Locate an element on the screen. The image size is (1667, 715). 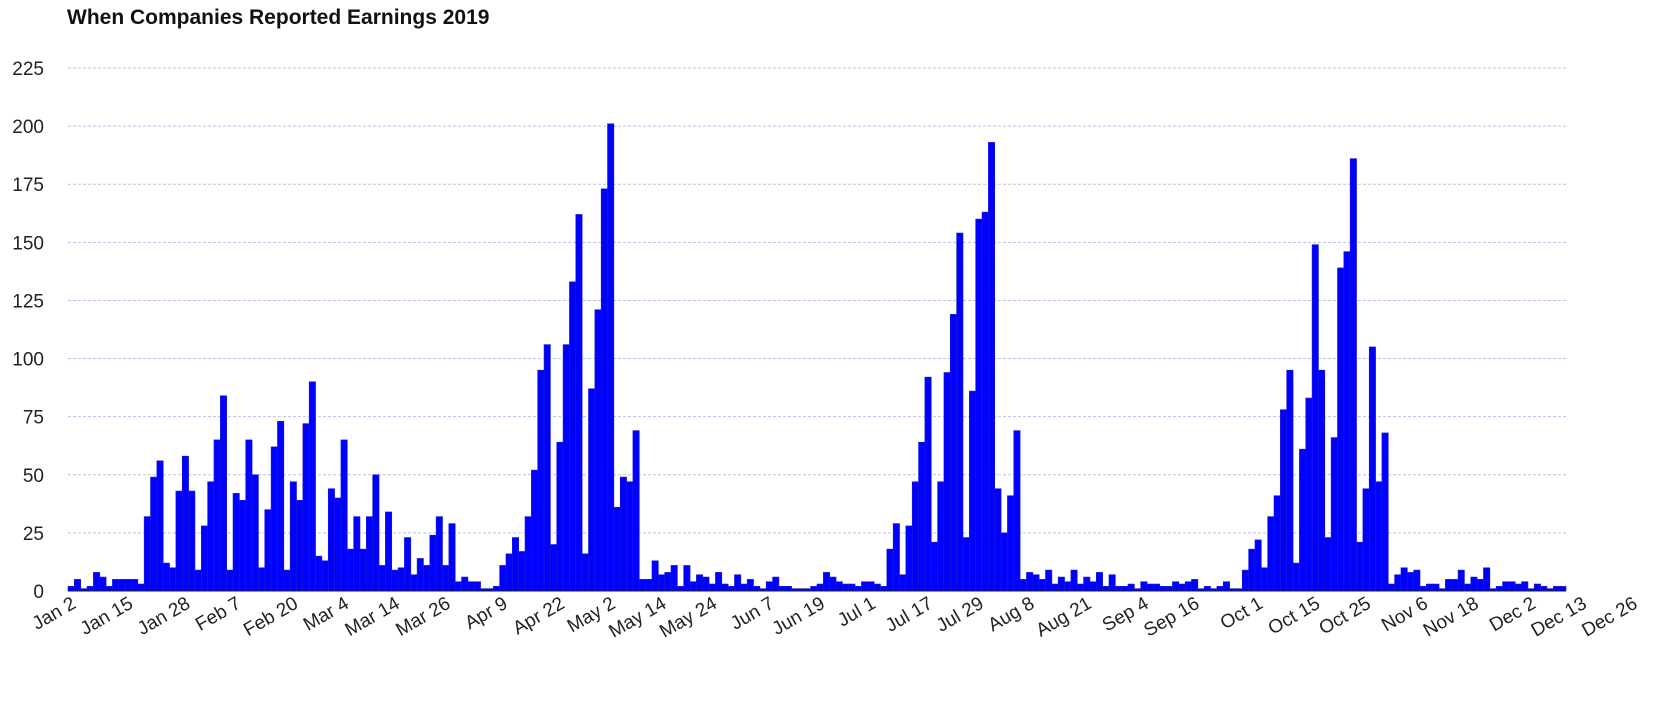
x-tick-label: Mar 14 is located at coordinates (373, 617).